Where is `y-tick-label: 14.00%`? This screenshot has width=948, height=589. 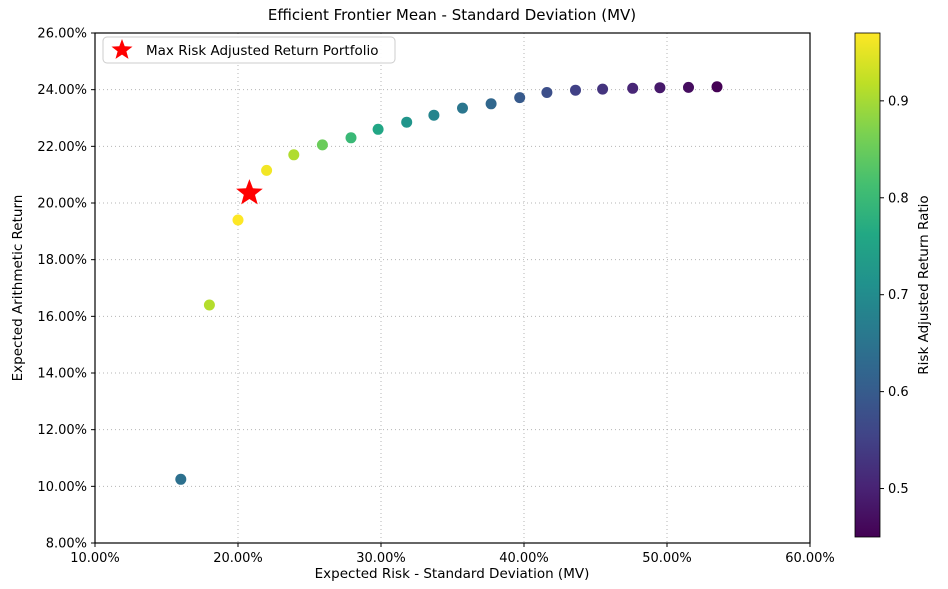 y-tick-label: 14.00% is located at coordinates (62, 374).